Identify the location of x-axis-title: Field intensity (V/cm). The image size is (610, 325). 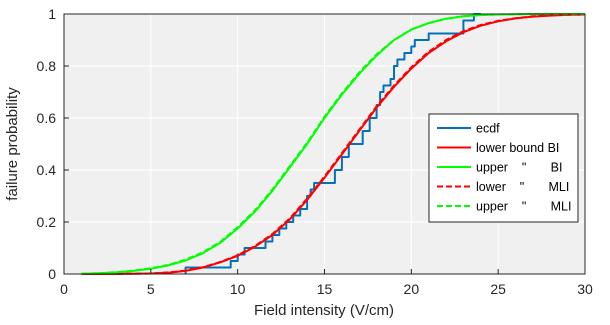
(324, 310).